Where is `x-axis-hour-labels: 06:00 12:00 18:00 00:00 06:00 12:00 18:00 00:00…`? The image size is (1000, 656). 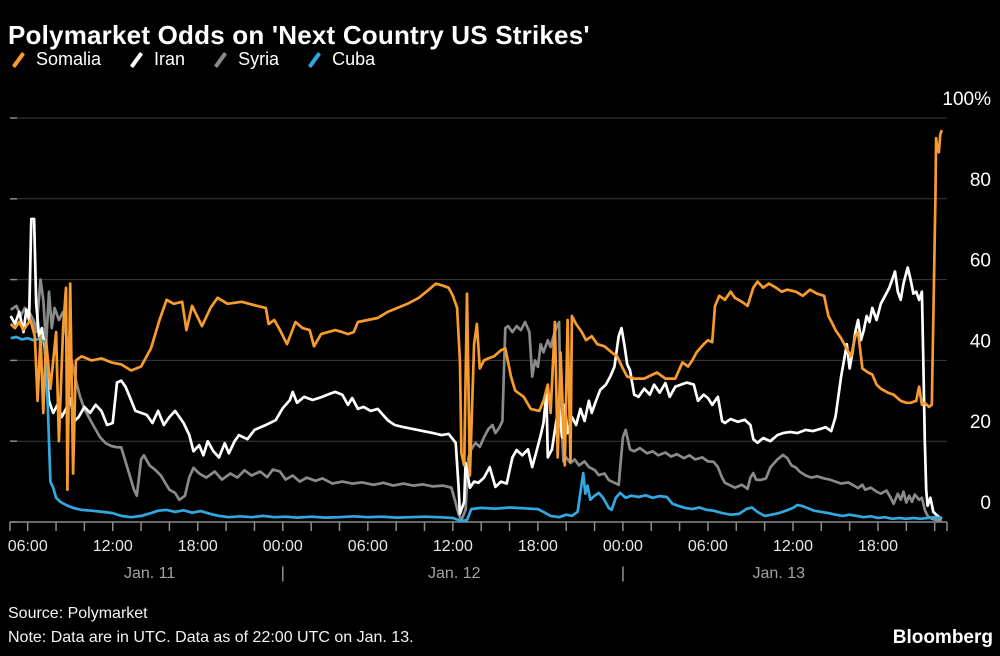
x-axis-hour-labels: 06:00 12:00 18:00 00:00 06:00 12:00 18:00 00:00… is located at coordinates (453, 546).